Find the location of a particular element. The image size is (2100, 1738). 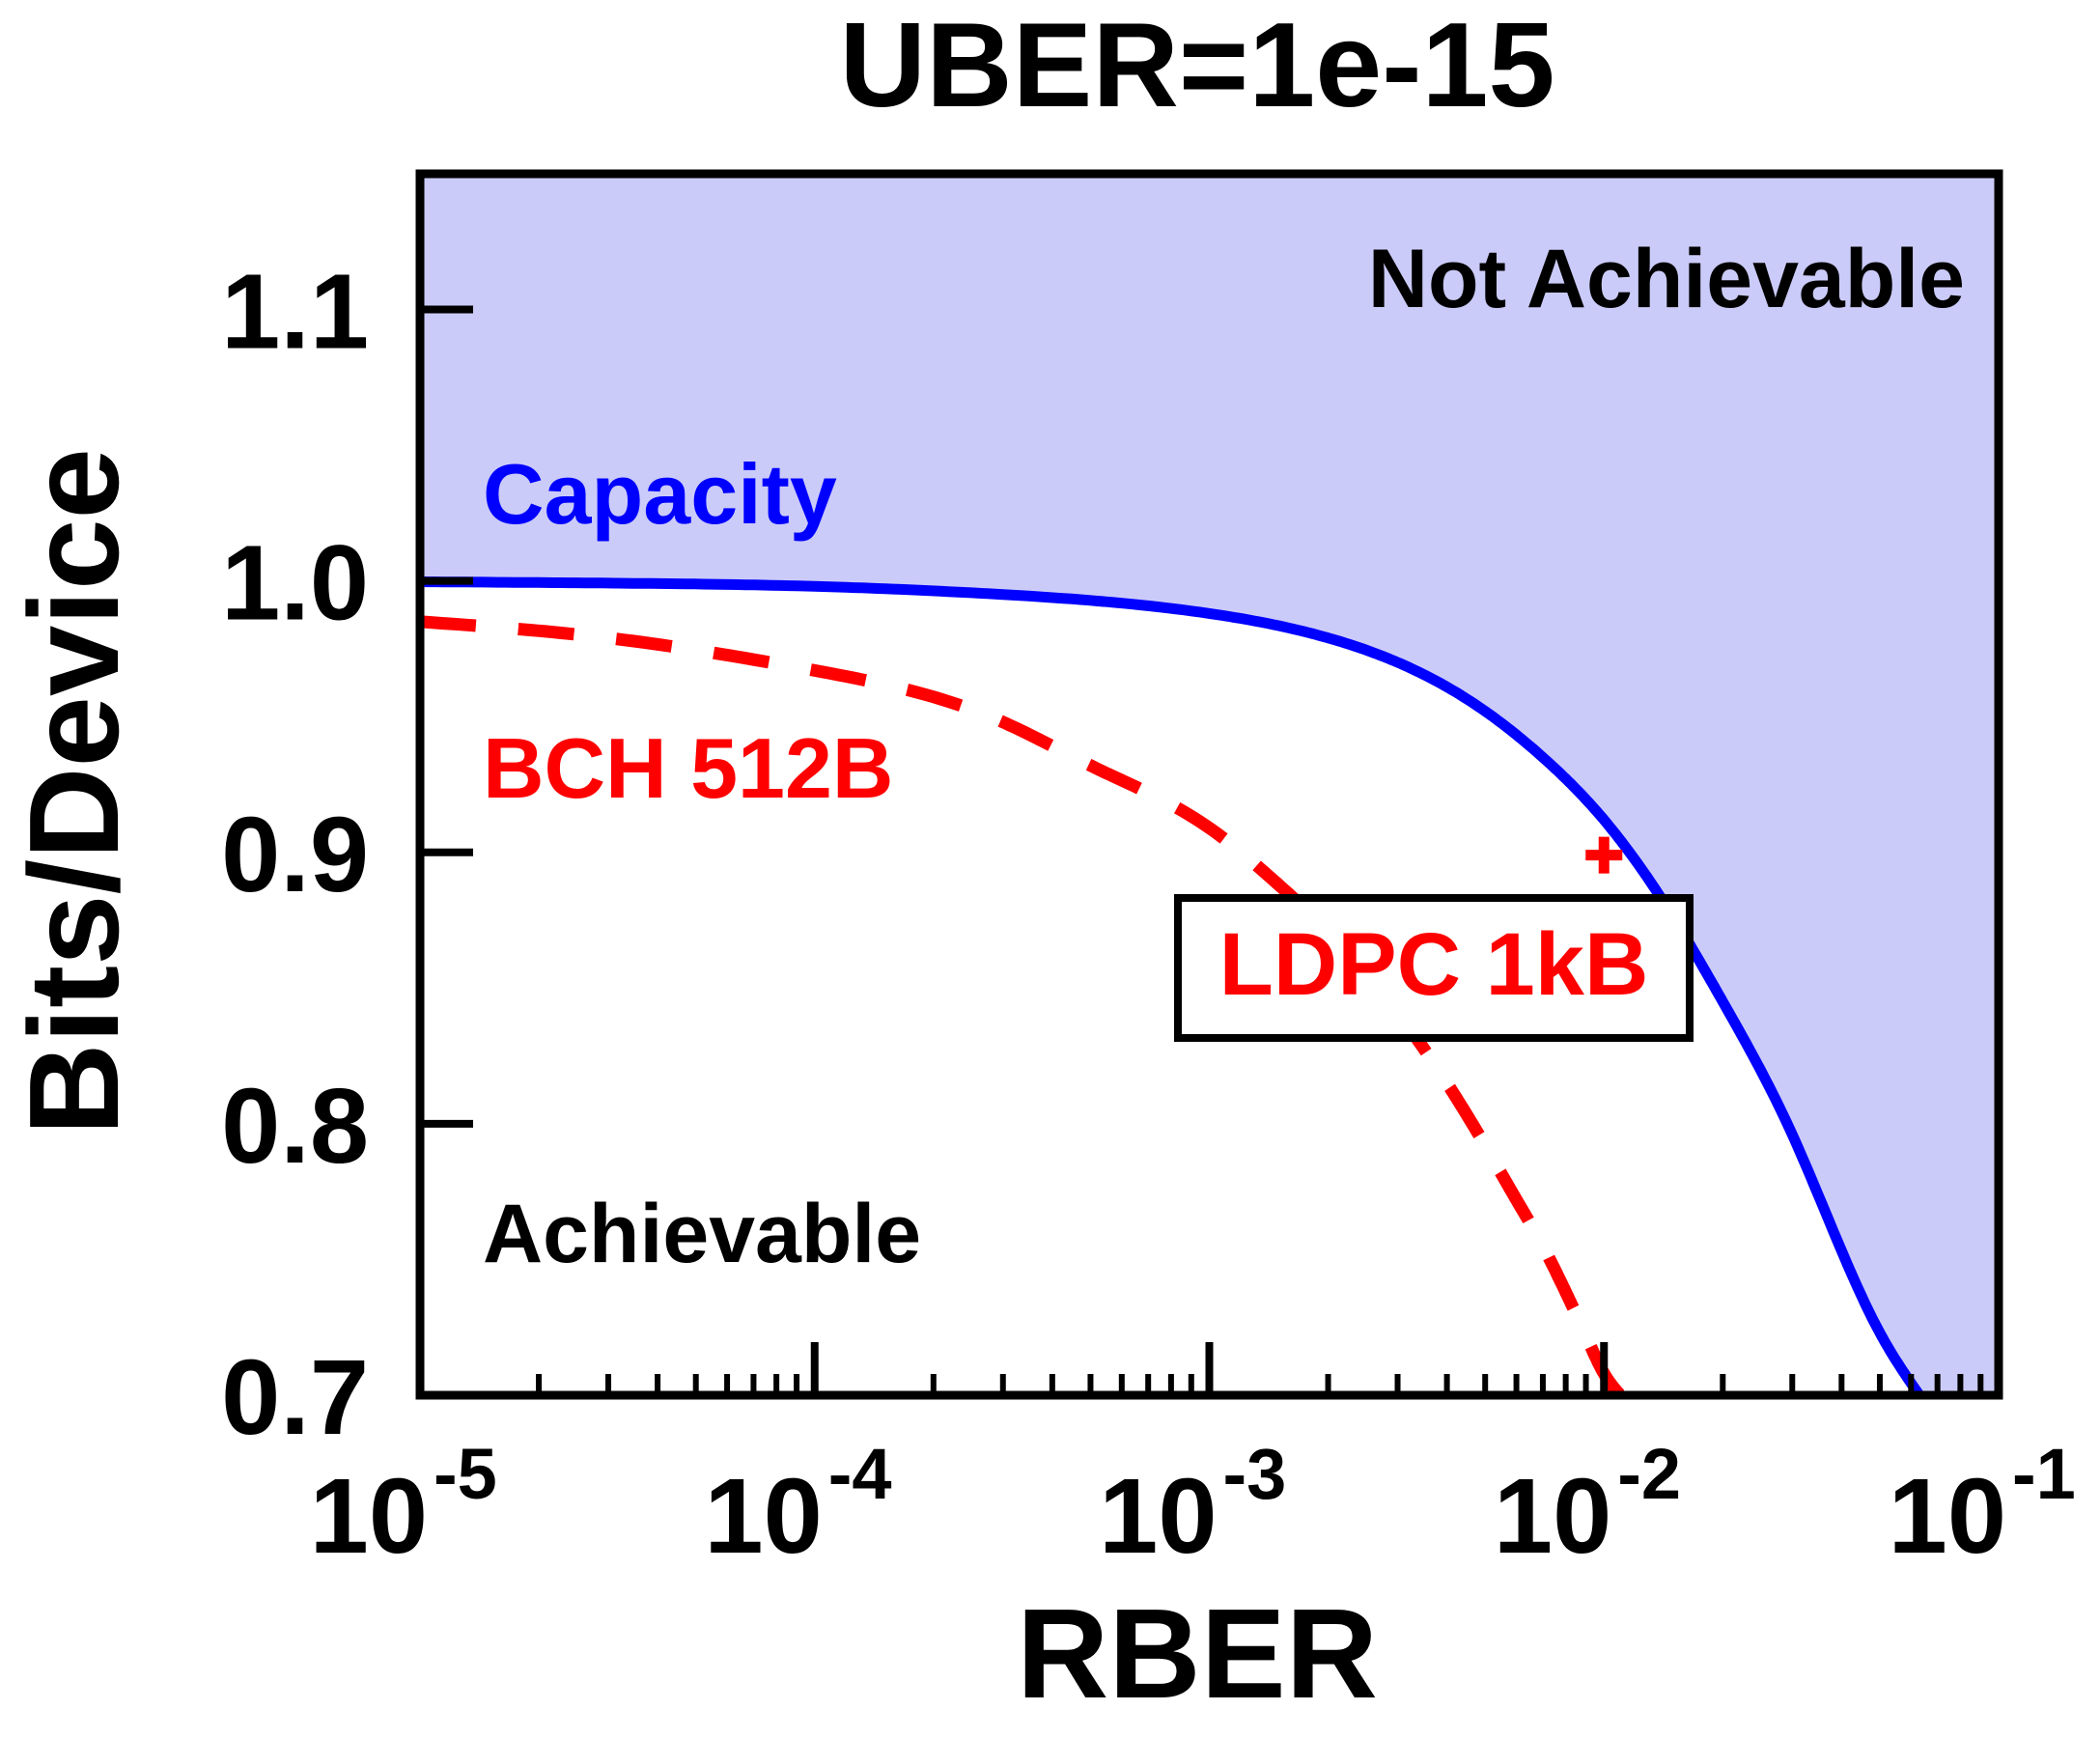

annotation-ldpc-1kb: LDPC 1kB is located at coordinates (1434, 965).